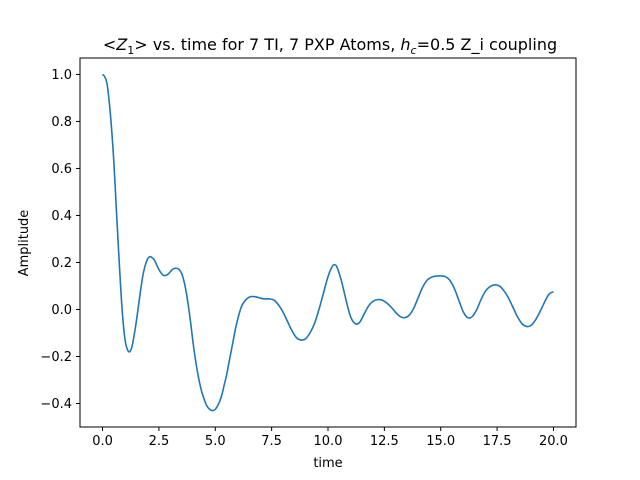 The height and width of the screenshot is (480, 640). What do you see at coordinates (271, 441) in the screenshot?
I see `x-tick-label: 7.5` at bounding box center [271, 441].